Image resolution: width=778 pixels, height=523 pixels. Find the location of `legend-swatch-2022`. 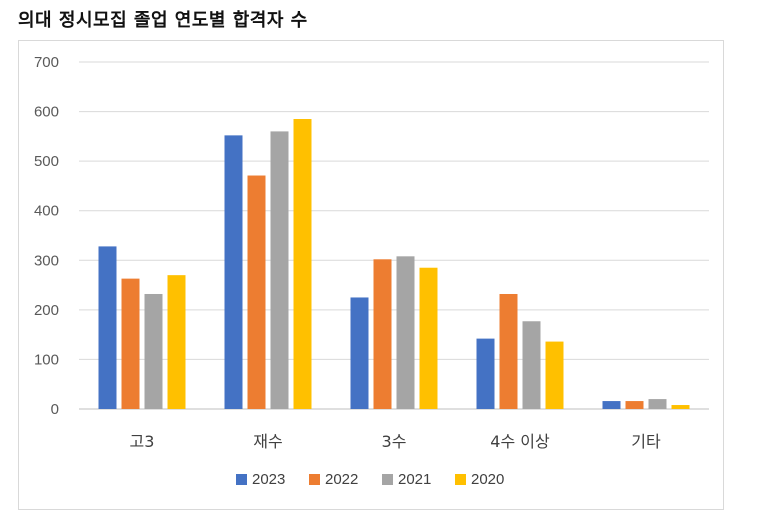

legend-swatch-2022 is located at coordinates (314, 479).